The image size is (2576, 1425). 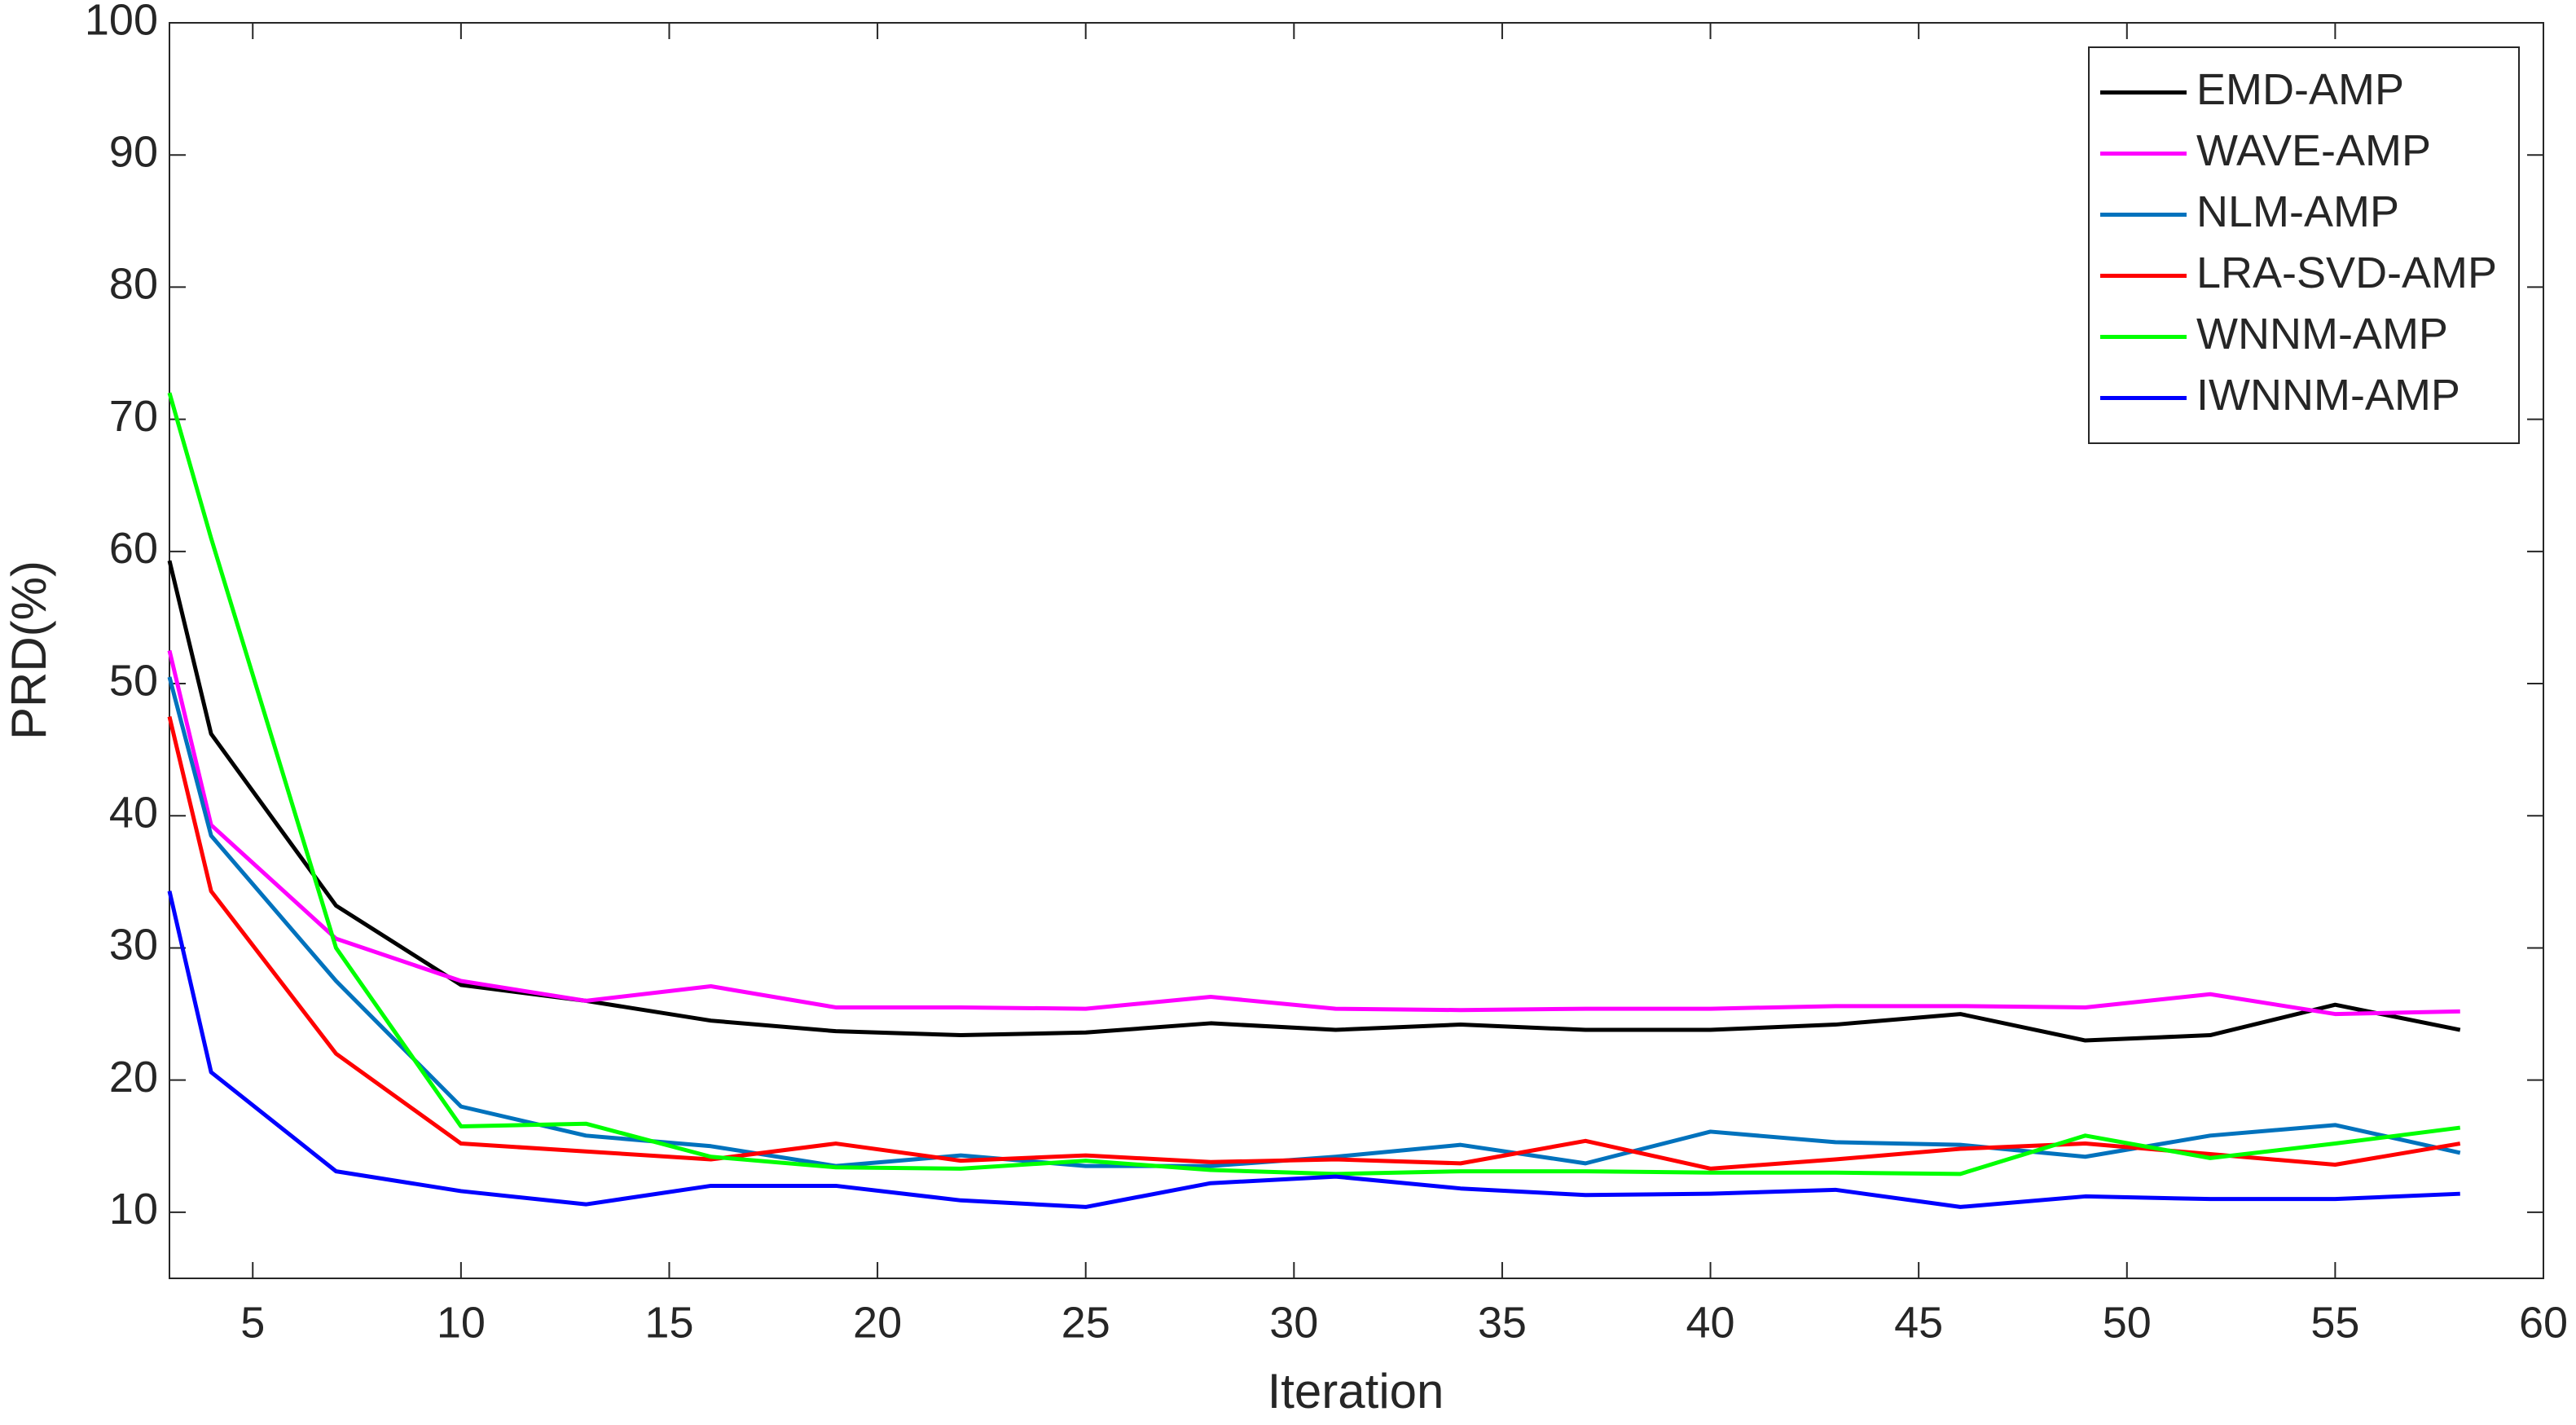 What do you see at coordinates (2297, 211) in the screenshot?
I see `legend-label: NLM-AMP` at bounding box center [2297, 211].